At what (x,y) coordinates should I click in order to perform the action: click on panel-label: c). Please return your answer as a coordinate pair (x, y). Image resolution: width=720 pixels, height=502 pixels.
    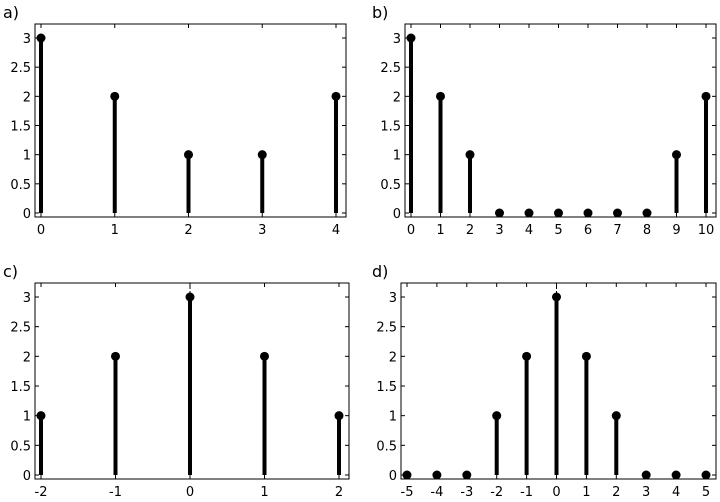
    Looking at the image, I should click on (10, 271).